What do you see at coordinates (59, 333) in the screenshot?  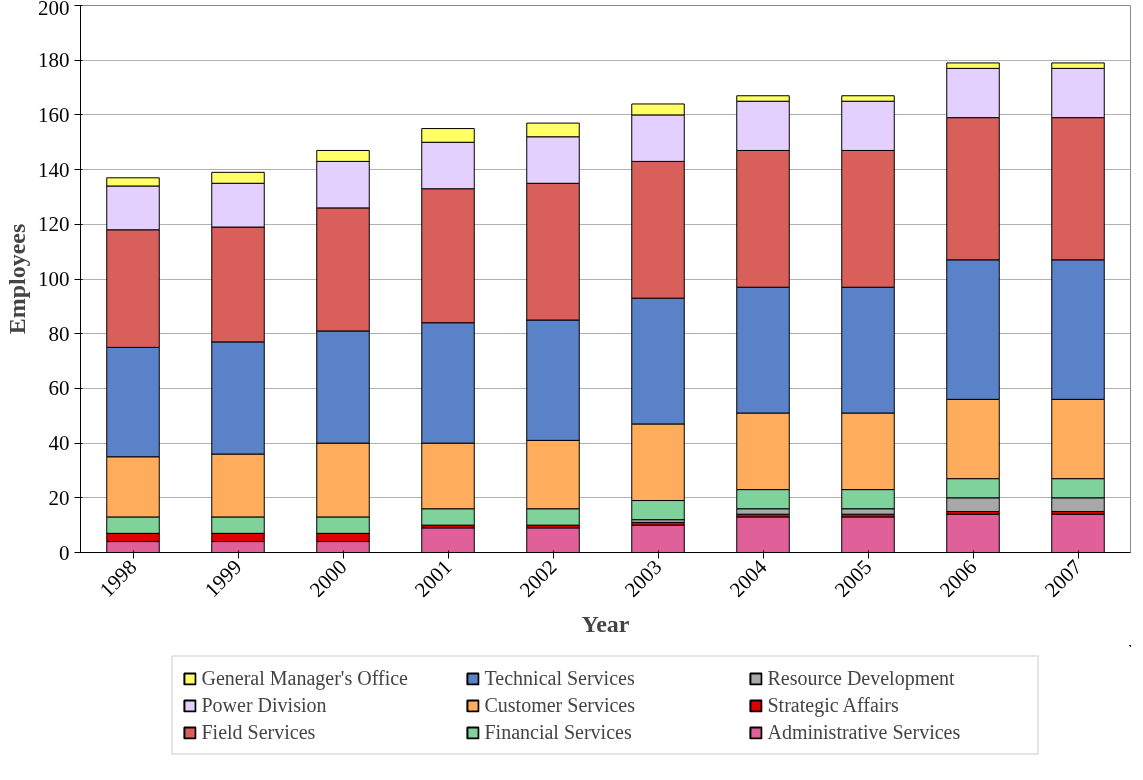 I see `y-tick-label: 80` at bounding box center [59, 333].